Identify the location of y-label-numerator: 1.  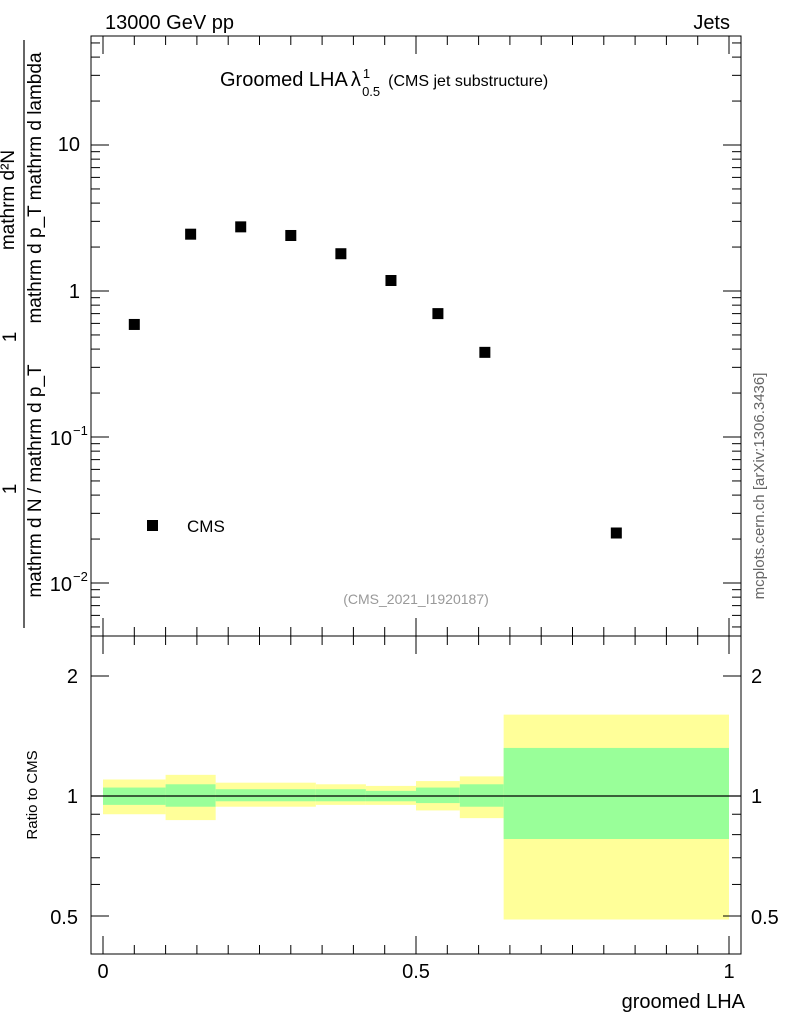
(10, 337).